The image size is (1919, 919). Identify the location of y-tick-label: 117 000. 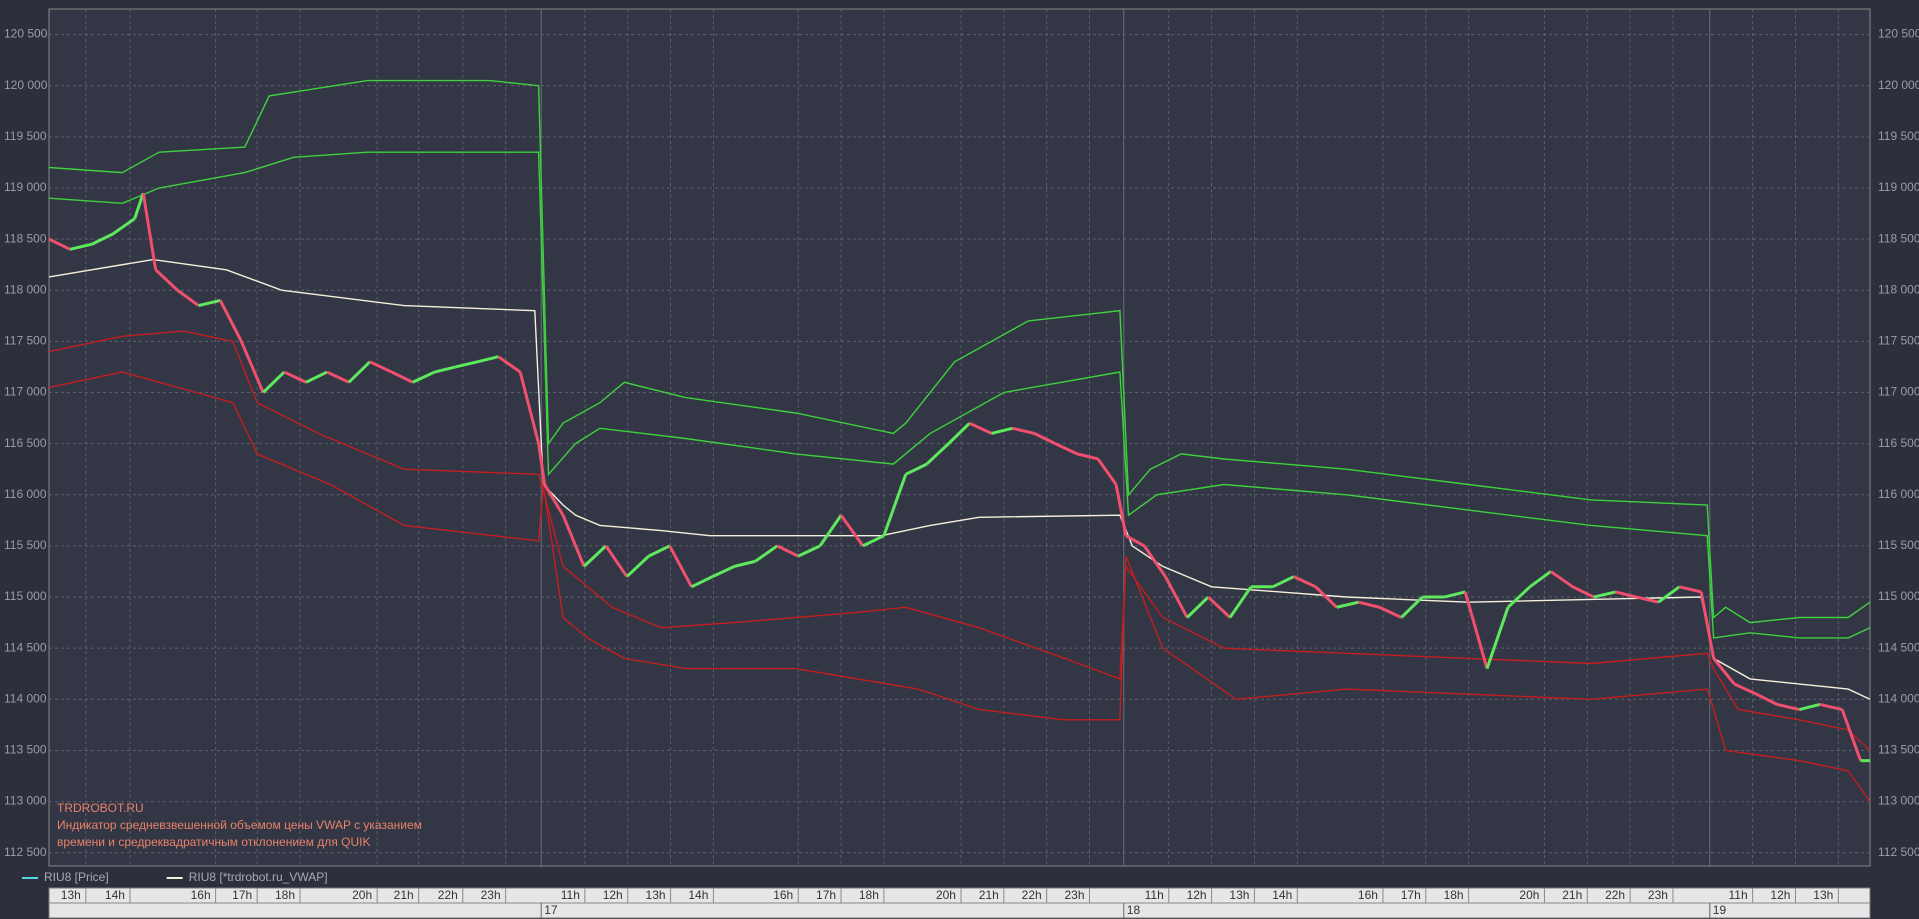
(25, 392).